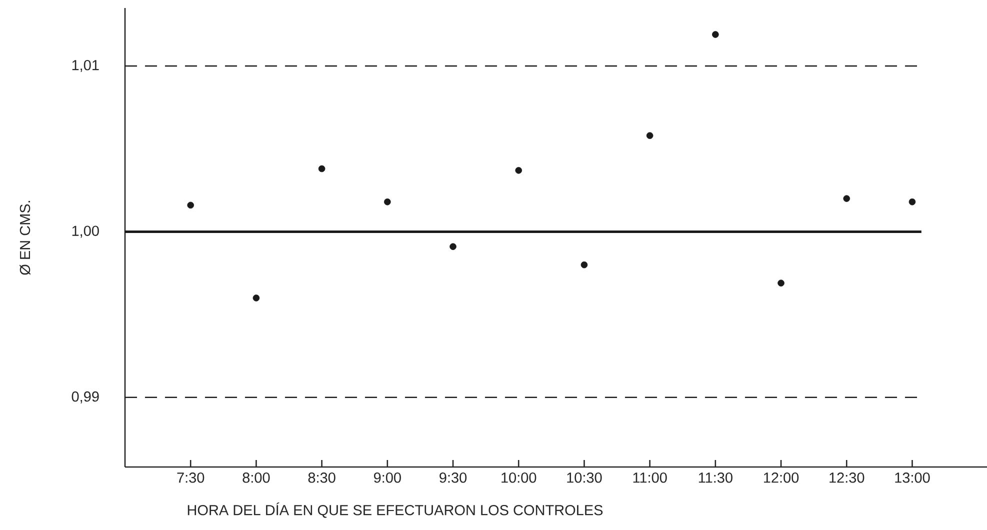 The height and width of the screenshot is (530, 987). I want to click on y-tick-label: 1,00, so click(85, 232).